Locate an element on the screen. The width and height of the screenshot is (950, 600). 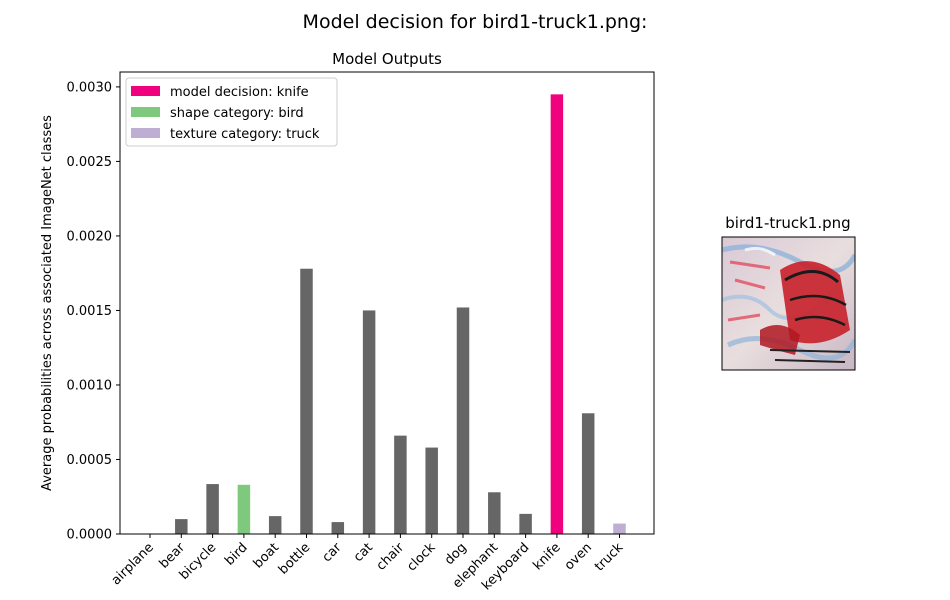
bar-clock is located at coordinates (431, 490).